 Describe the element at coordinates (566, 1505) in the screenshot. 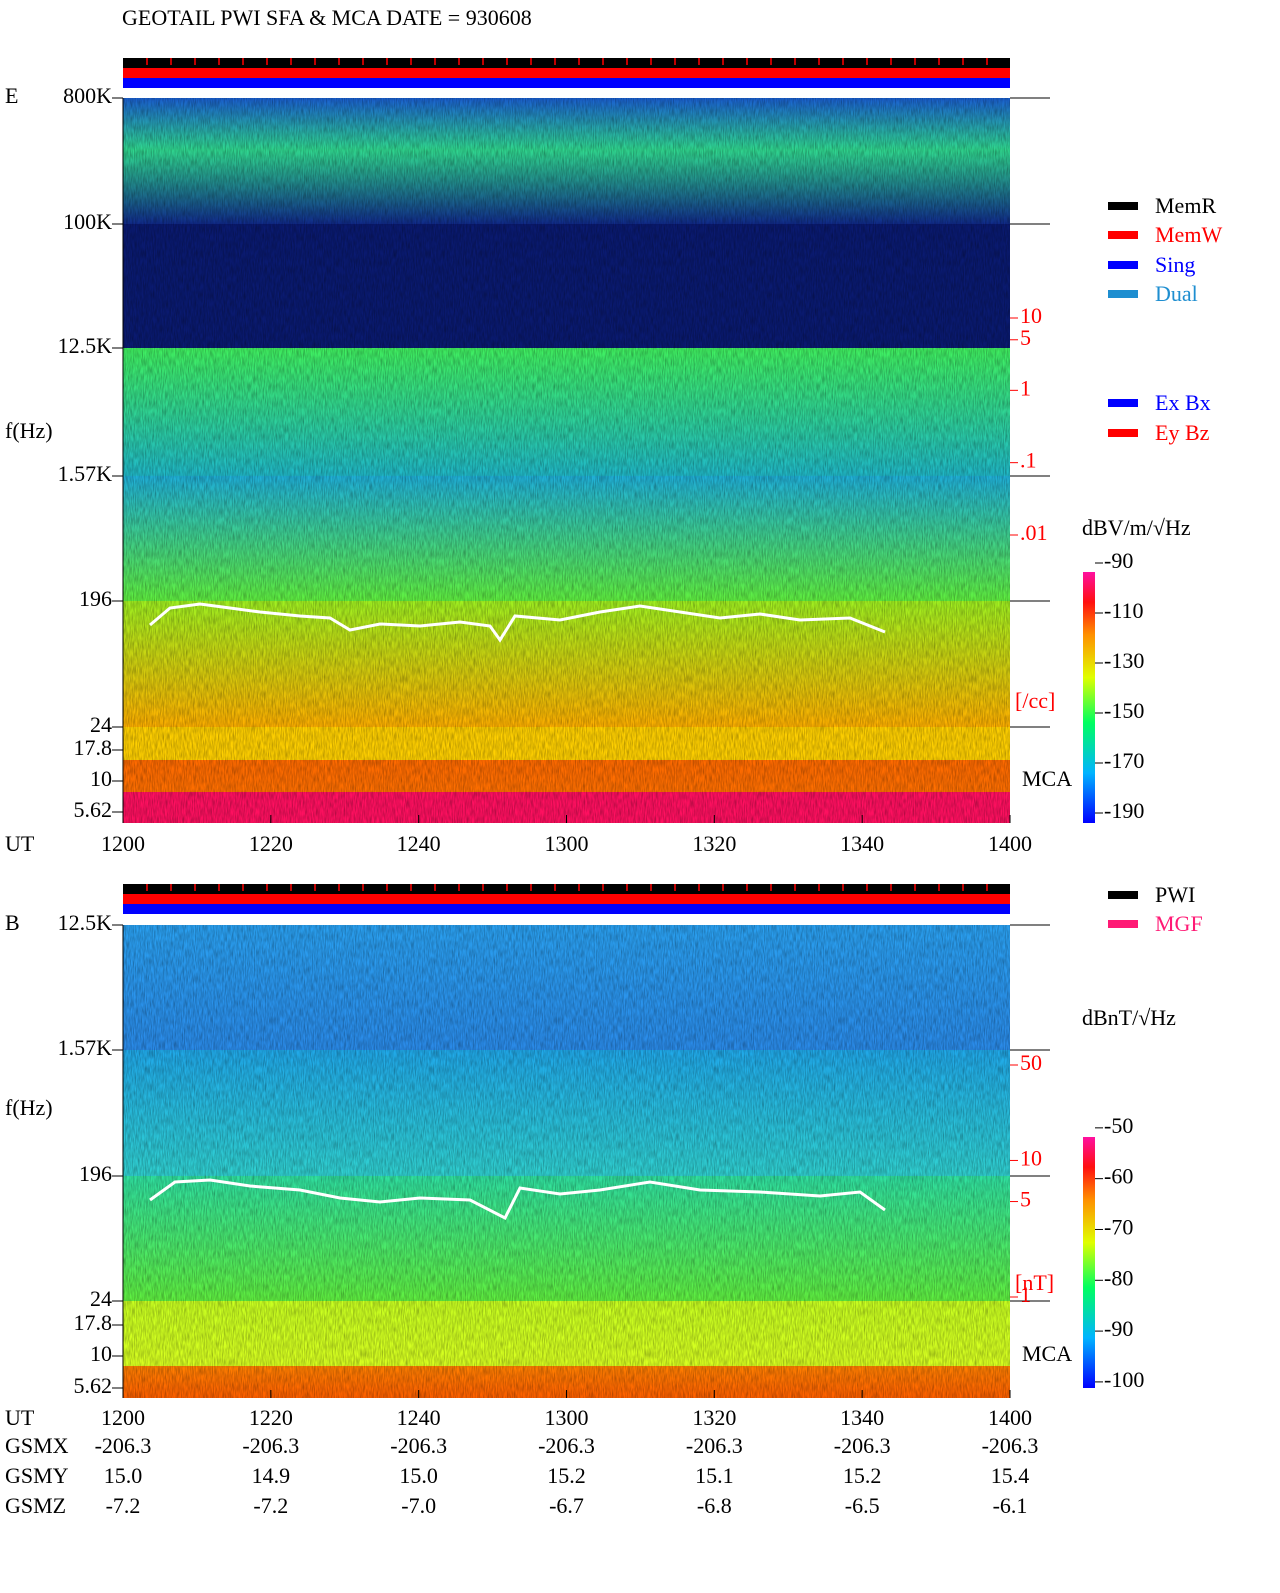

I see `orbit-value: -6.7` at that location.